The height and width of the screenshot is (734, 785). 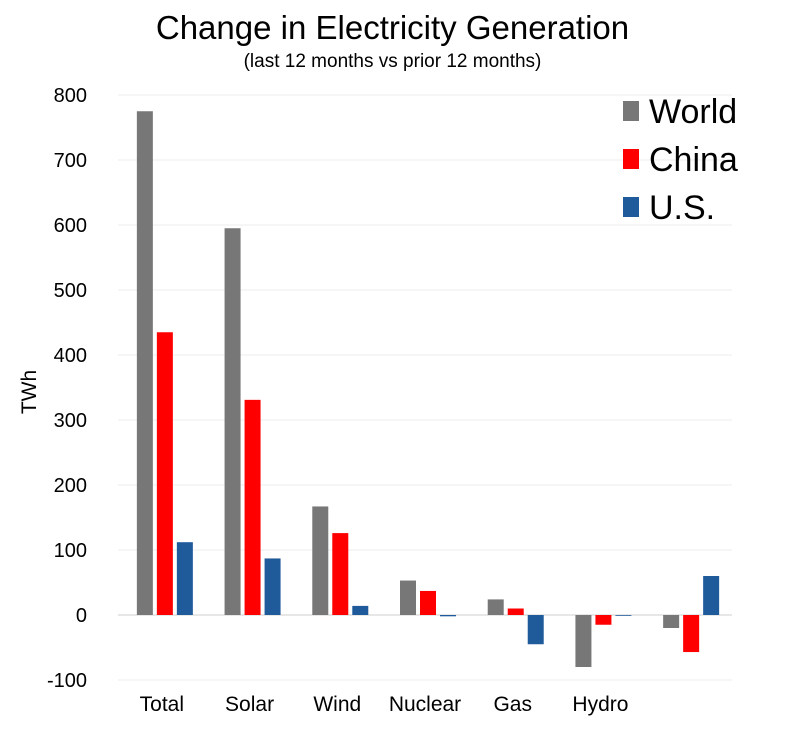 What do you see at coordinates (70, 161) in the screenshot?
I see `y-tick-label: 700` at bounding box center [70, 161].